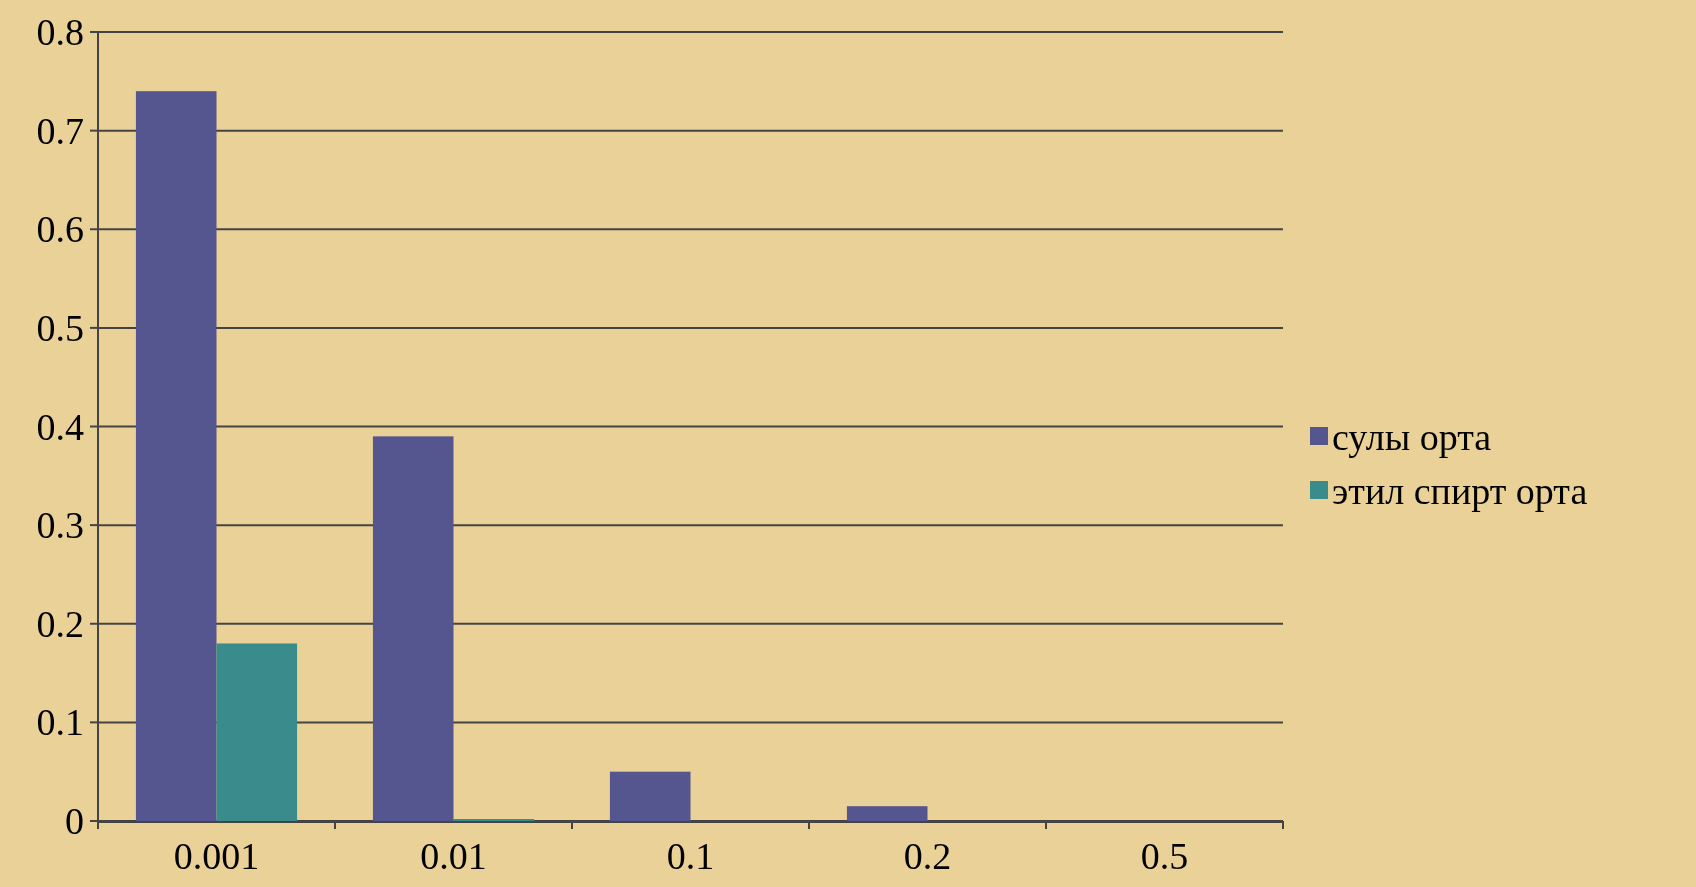 This screenshot has width=1696, height=887. What do you see at coordinates (690, 856) in the screenshot?
I see `x-tick-label: 0.1` at bounding box center [690, 856].